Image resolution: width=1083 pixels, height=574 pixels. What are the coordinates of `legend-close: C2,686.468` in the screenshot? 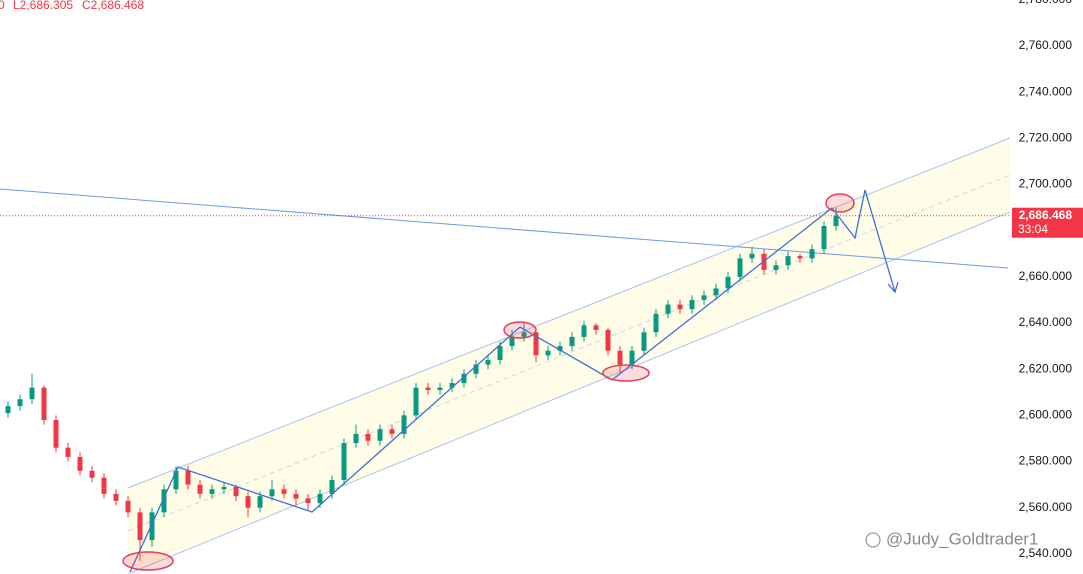 It's located at (113, 6).